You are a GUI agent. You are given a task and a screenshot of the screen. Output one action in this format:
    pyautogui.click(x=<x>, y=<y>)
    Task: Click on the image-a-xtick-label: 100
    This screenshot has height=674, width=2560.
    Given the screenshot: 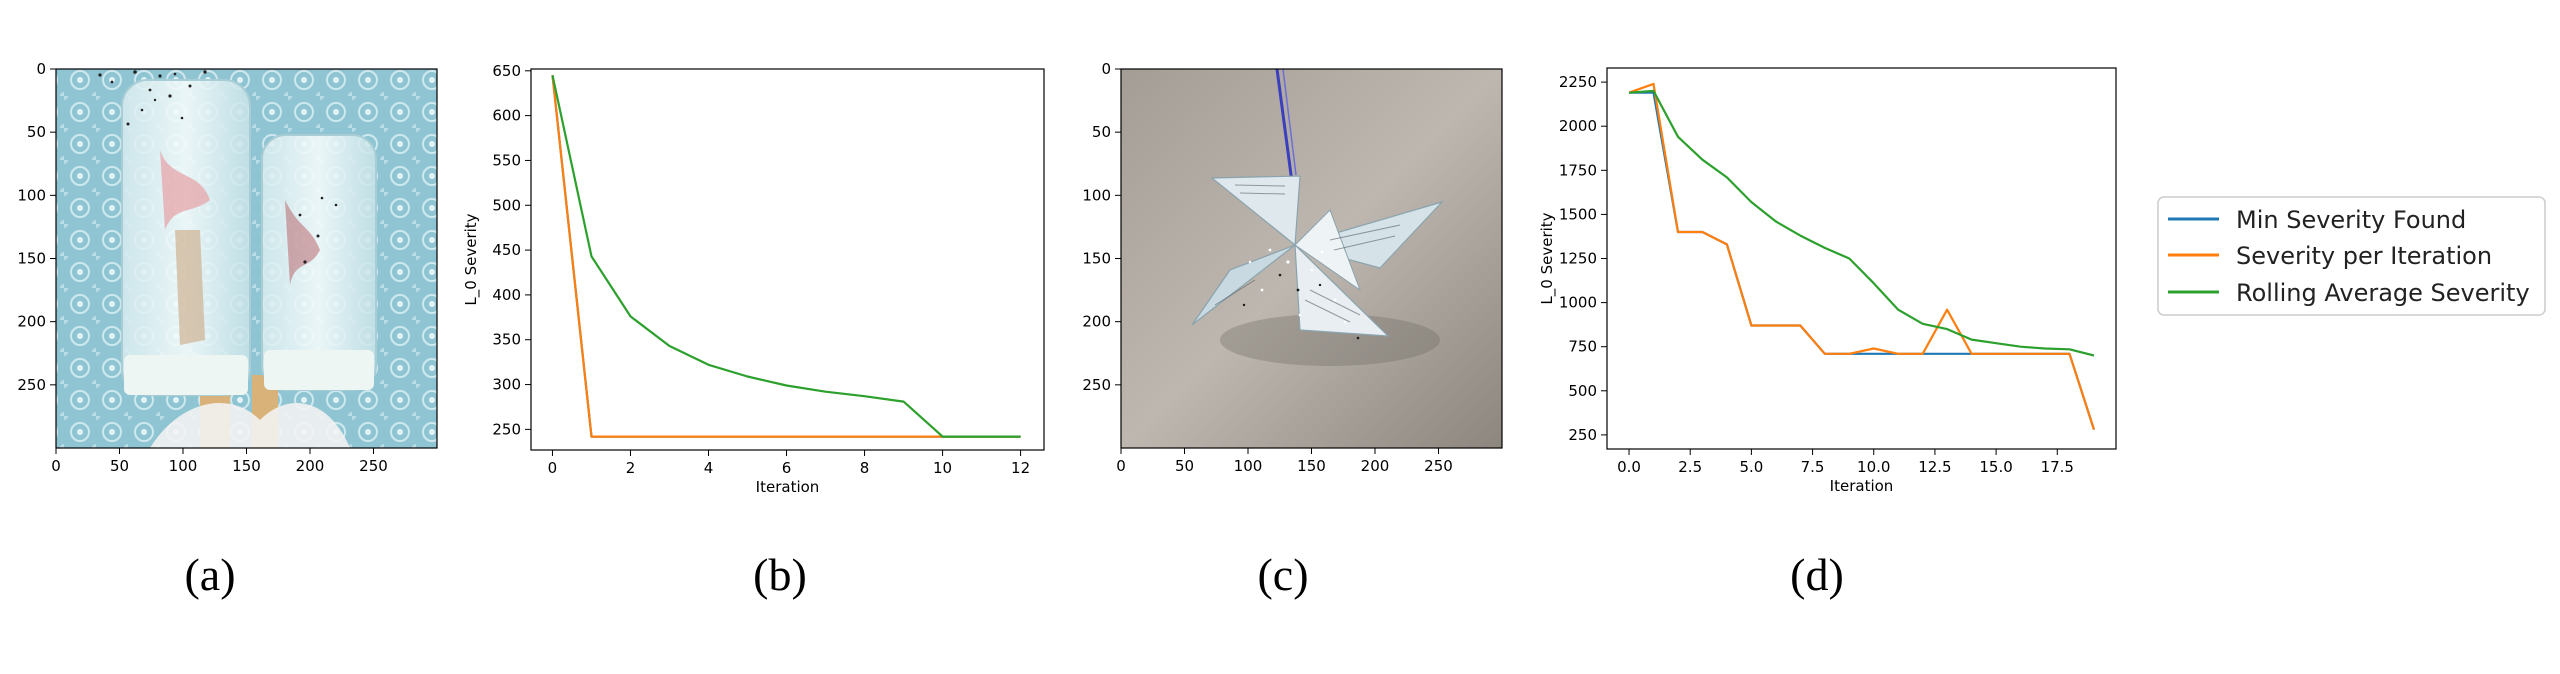 What is the action you would take?
    pyautogui.click(x=183, y=466)
    